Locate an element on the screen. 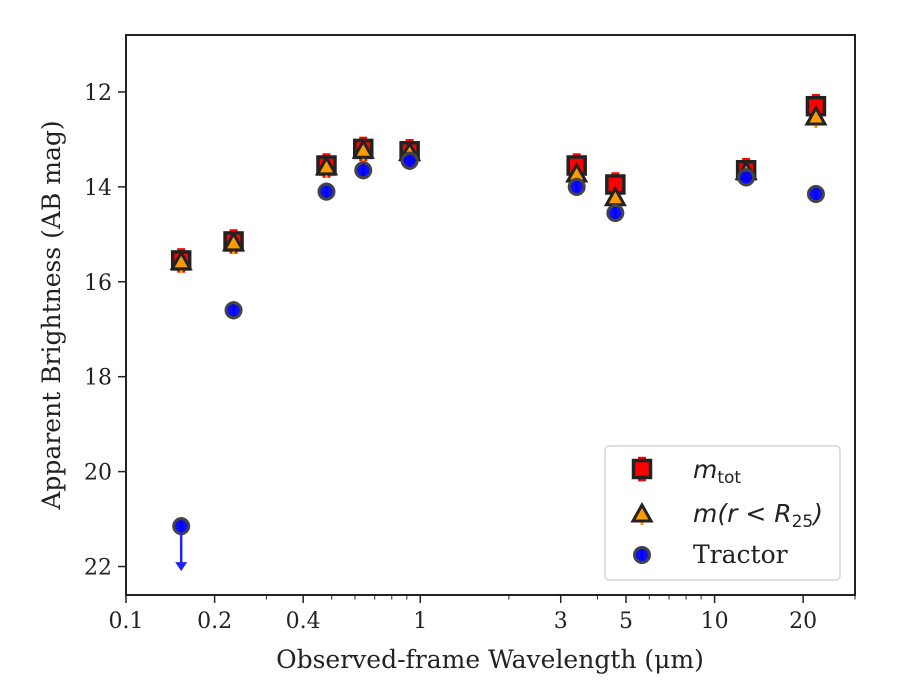 The width and height of the screenshot is (900, 700). legend-box is located at coordinates (722, 513).